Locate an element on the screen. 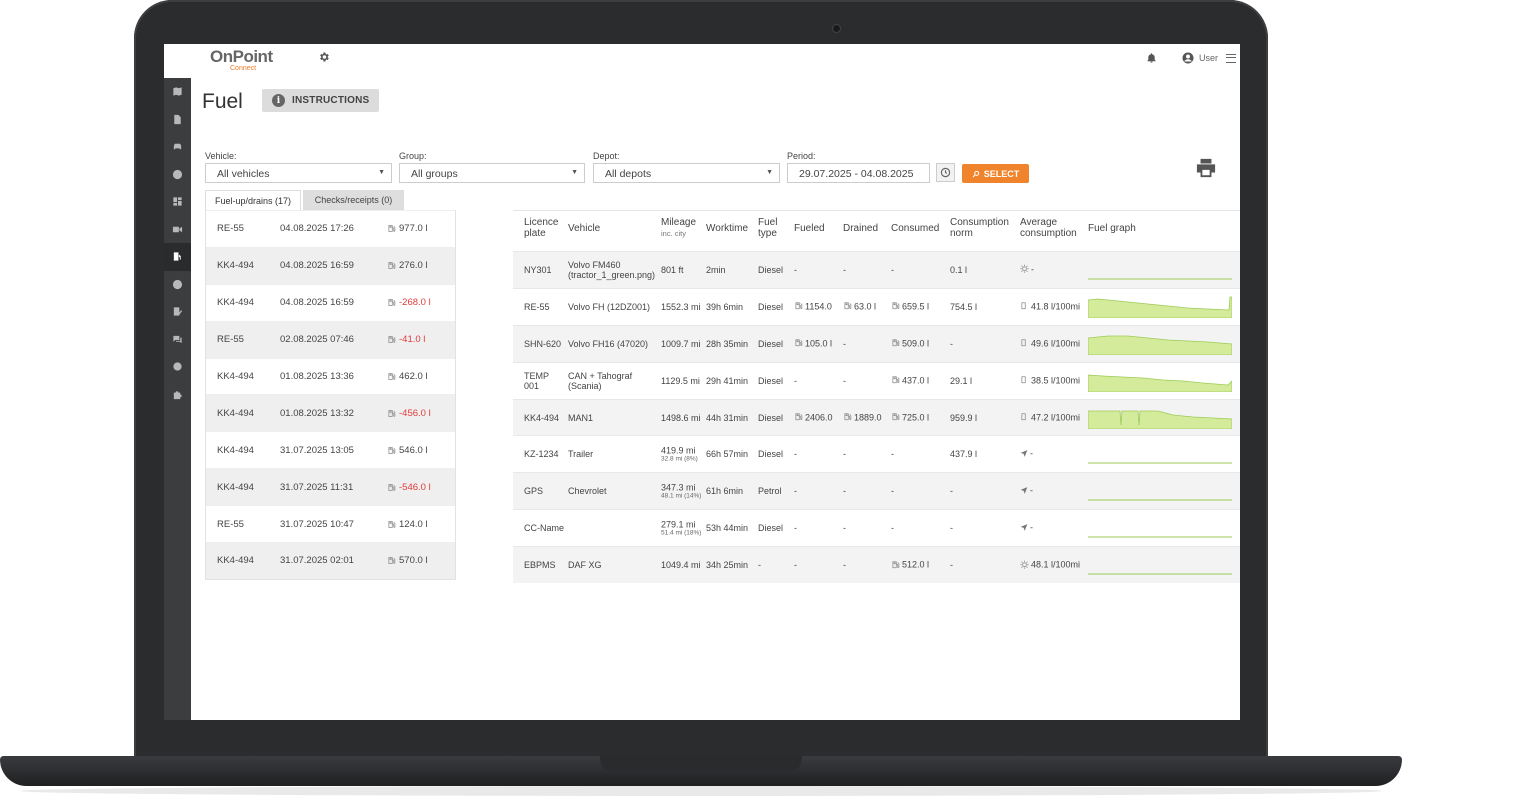 The height and width of the screenshot is (800, 1514). row-mileage-value: 1129.5 mi is located at coordinates (680, 380).